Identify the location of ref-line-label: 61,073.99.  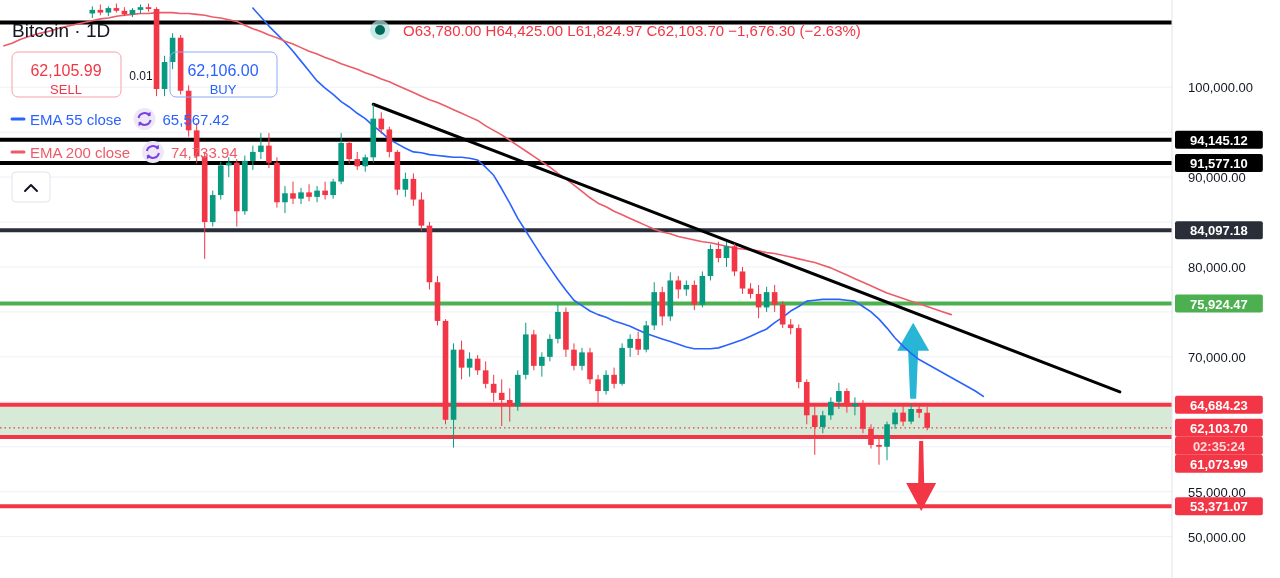
(1218, 464).